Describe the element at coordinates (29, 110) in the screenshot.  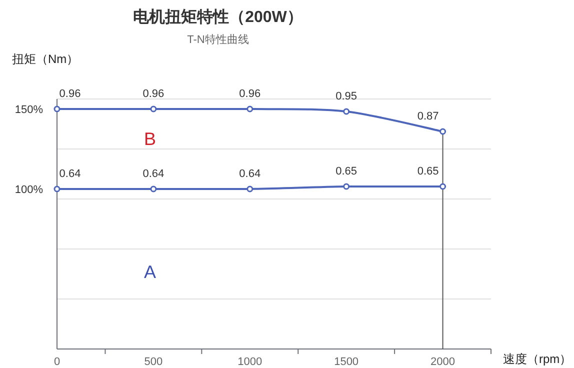
I see `text: 150%` at that location.